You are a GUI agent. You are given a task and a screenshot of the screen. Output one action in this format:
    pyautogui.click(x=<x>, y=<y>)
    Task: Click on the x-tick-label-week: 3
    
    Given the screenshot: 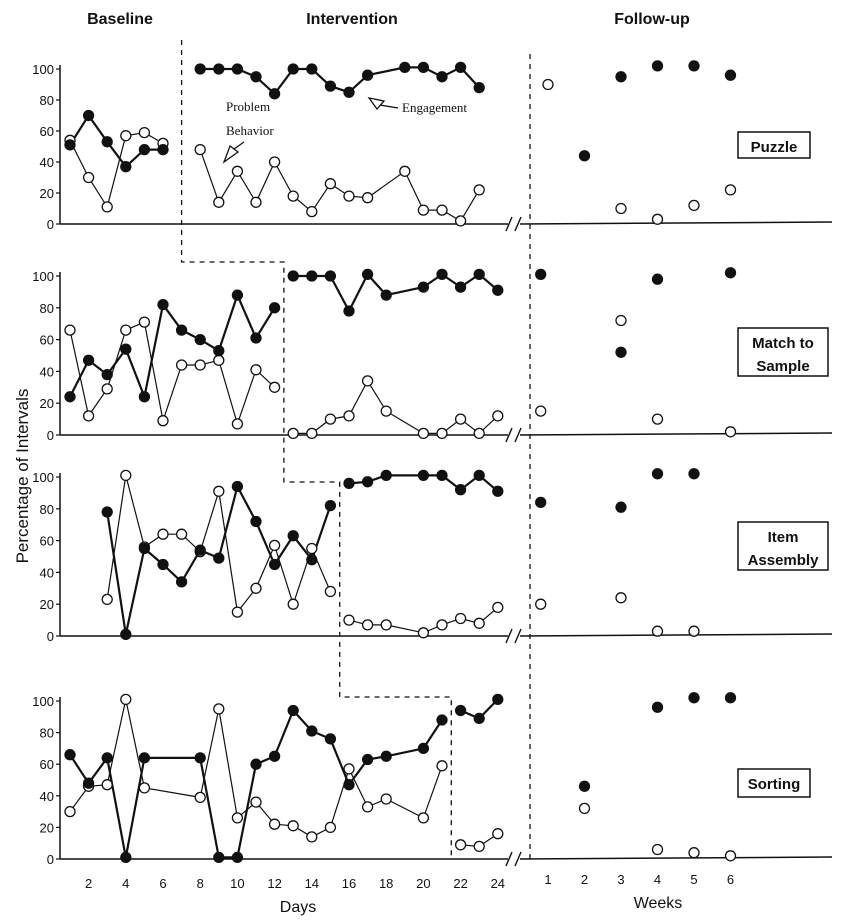 What is the action you would take?
    pyautogui.click(x=620, y=879)
    